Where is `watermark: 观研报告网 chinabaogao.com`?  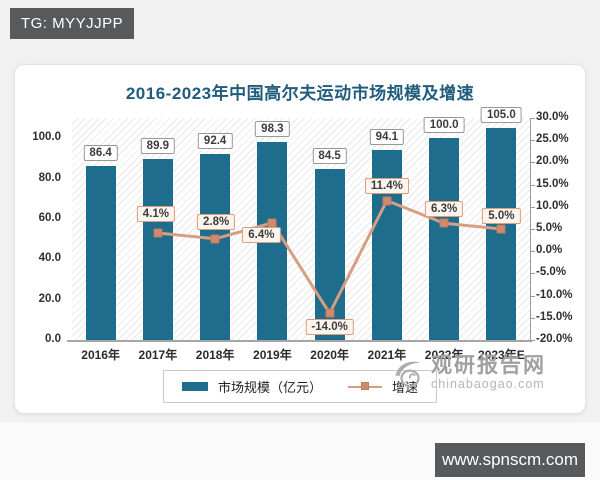 watermark: 观研报告网 chinabaogao.com is located at coordinates (469, 376).